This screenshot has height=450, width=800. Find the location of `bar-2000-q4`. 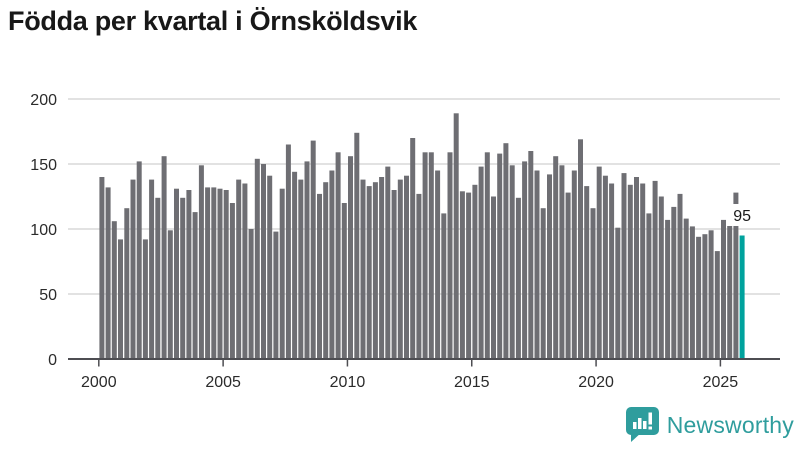

bar-2000-q4 is located at coordinates (120, 299).